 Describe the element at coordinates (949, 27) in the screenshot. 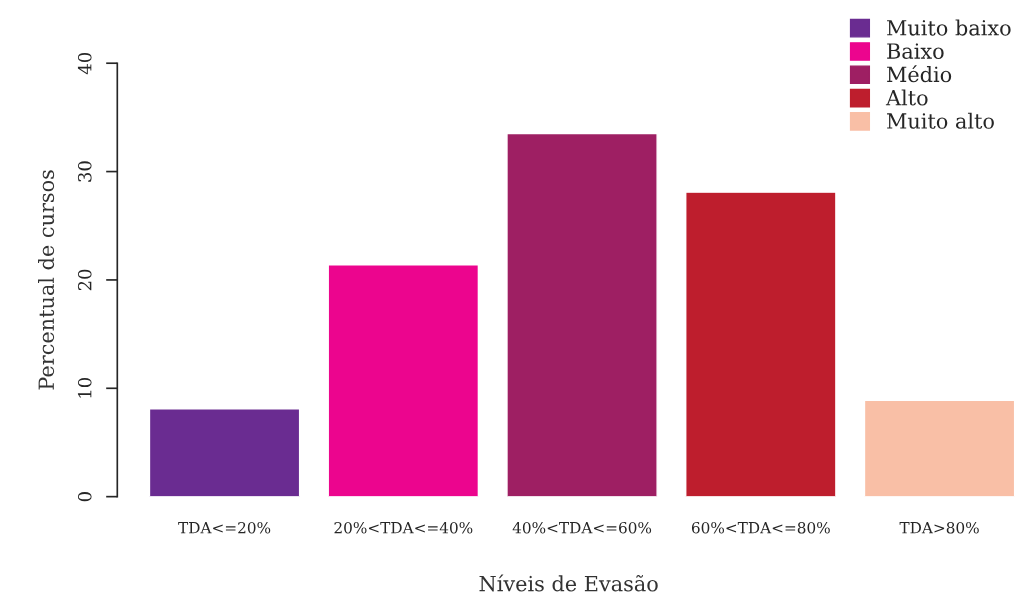

I see `legend-label: Muito baixo` at that location.